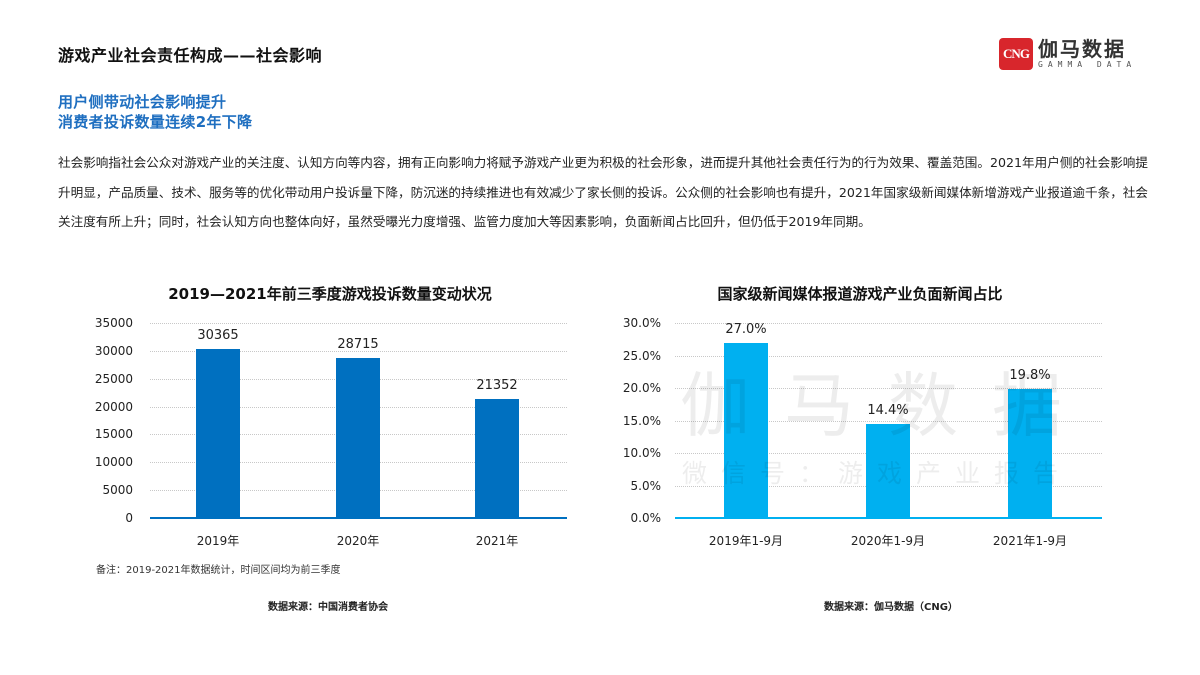  I want to click on chart2-title: 国家级新闻媒体报道游戏产业负面新闻占比, so click(860, 294).